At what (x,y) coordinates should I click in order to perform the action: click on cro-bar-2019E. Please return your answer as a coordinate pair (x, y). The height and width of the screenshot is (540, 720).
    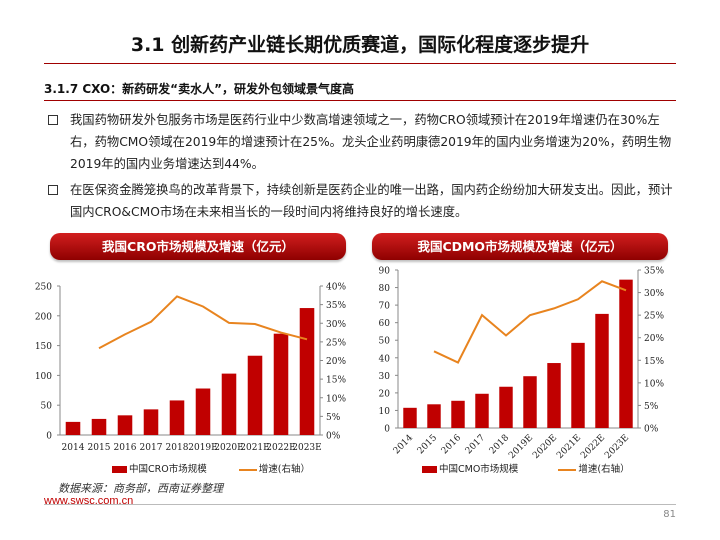
    Looking at the image, I should click on (203, 411).